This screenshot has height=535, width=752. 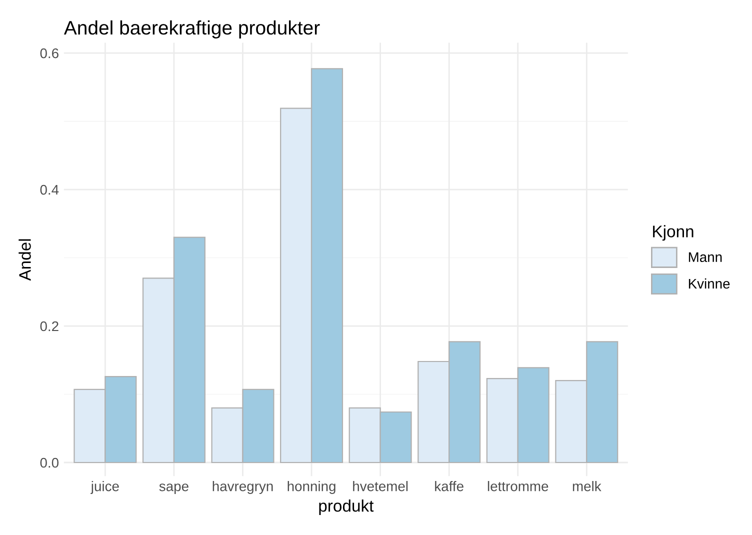 What do you see at coordinates (346, 508) in the screenshot?
I see `x-axis-title: produkt` at bounding box center [346, 508].